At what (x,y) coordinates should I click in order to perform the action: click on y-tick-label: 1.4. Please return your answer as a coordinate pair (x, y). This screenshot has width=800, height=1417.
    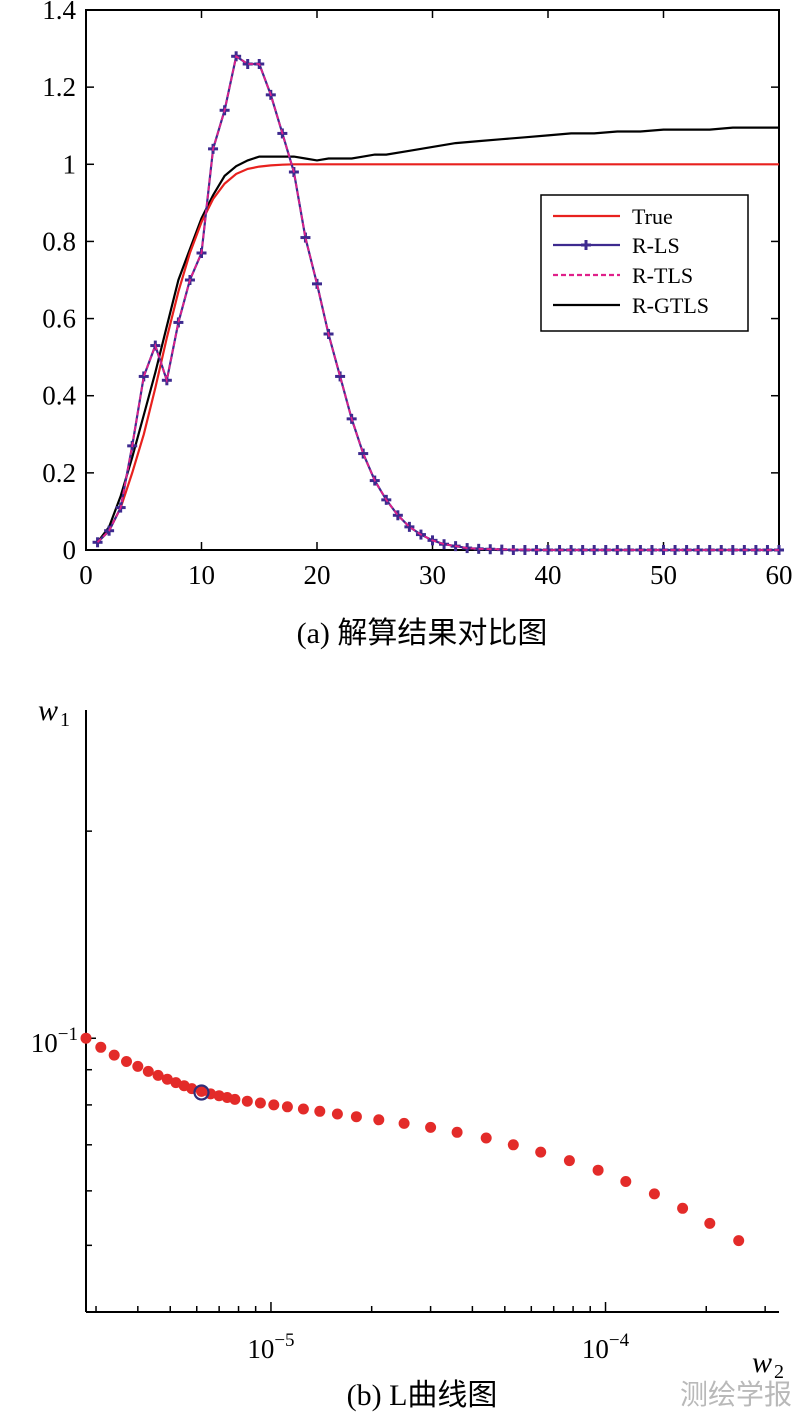
    Looking at the image, I should click on (59, 12).